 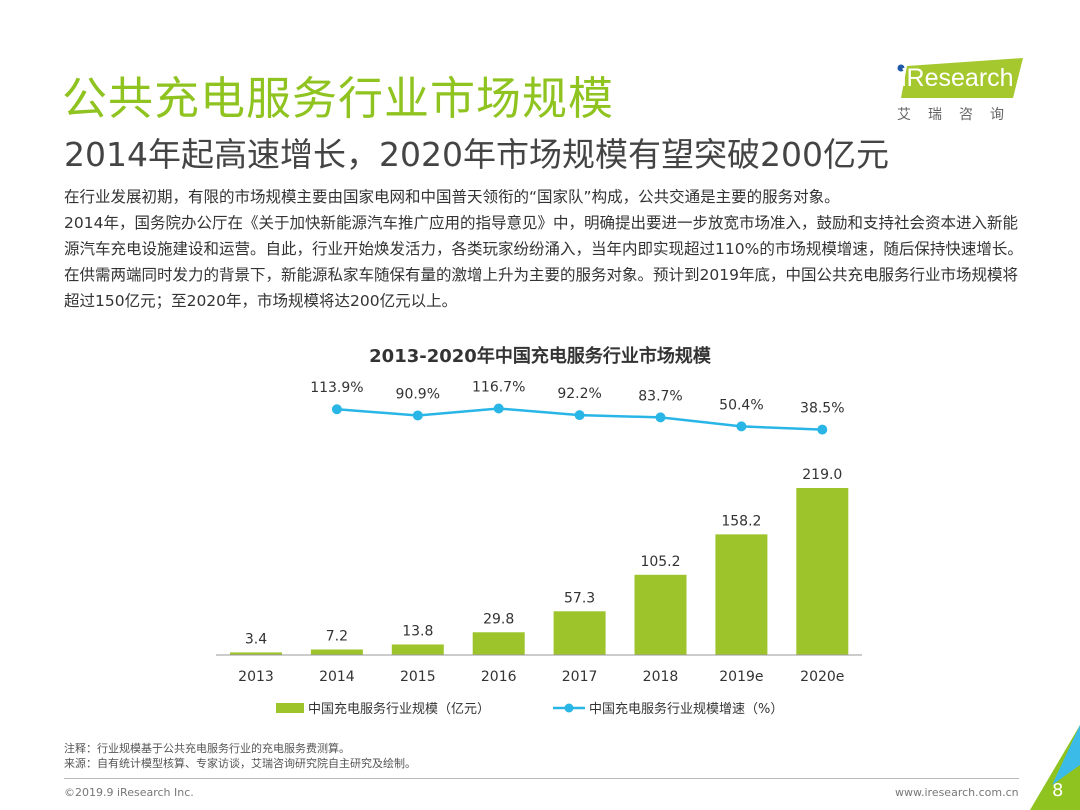 What do you see at coordinates (336, 388) in the screenshot?
I see `growth-value-label: 113.9%` at bounding box center [336, 388].